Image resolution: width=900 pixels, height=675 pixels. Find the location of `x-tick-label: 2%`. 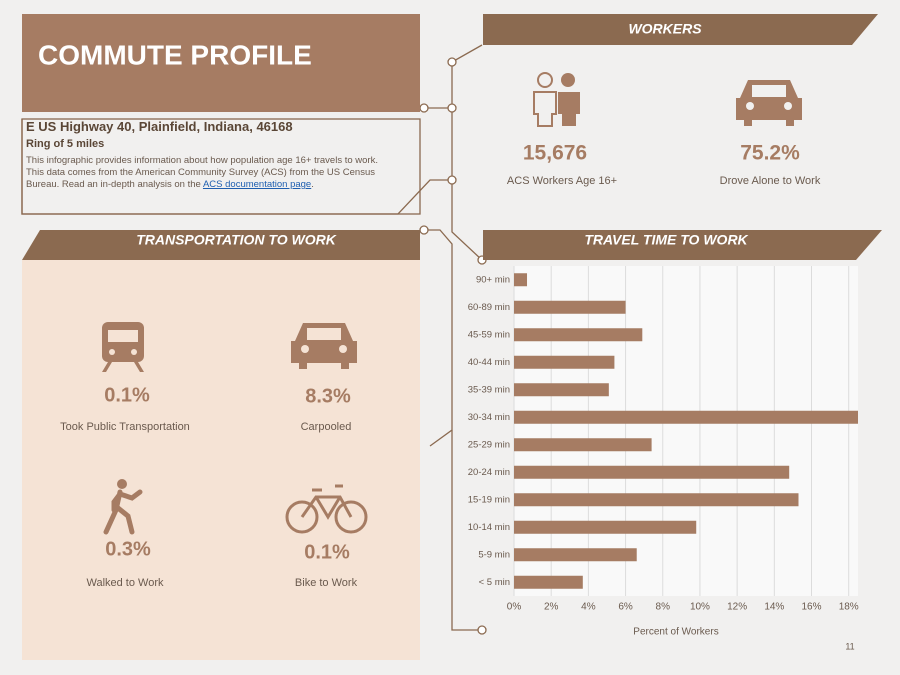

x-tick-label: 2% is located at coordinates (551, 607).